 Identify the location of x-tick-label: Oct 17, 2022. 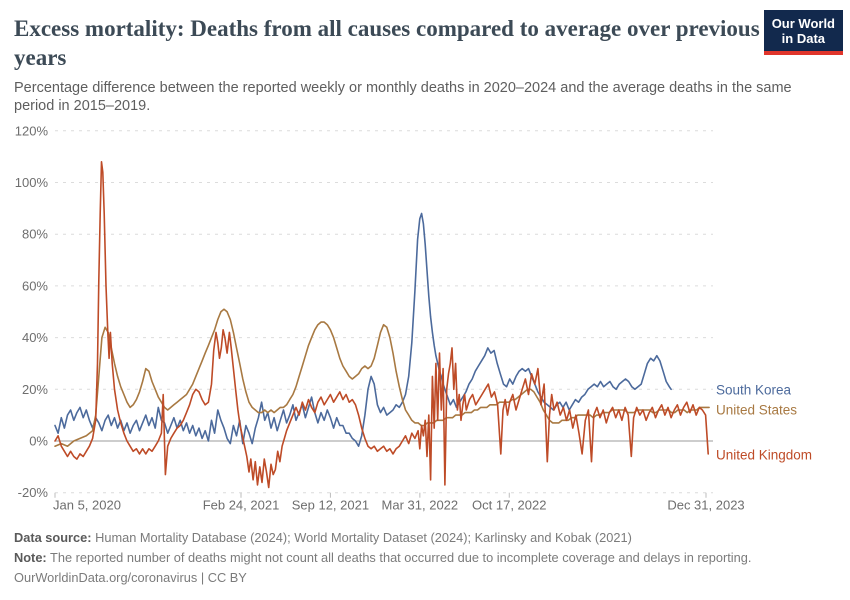
(509, 505).